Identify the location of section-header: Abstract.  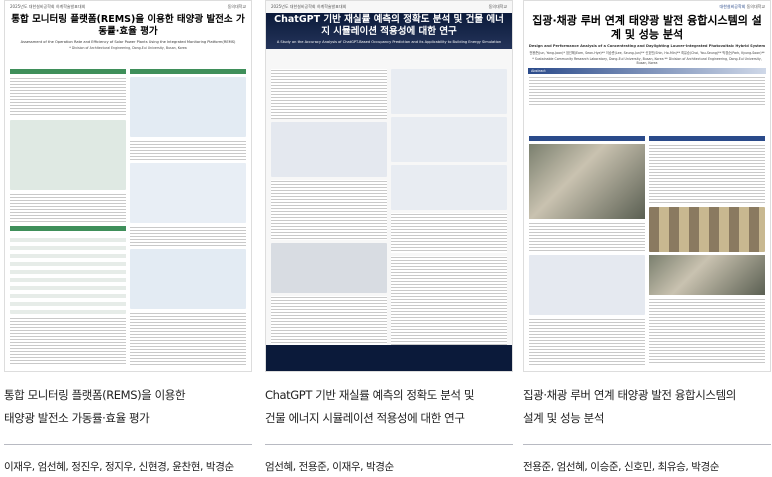
(647, 71).